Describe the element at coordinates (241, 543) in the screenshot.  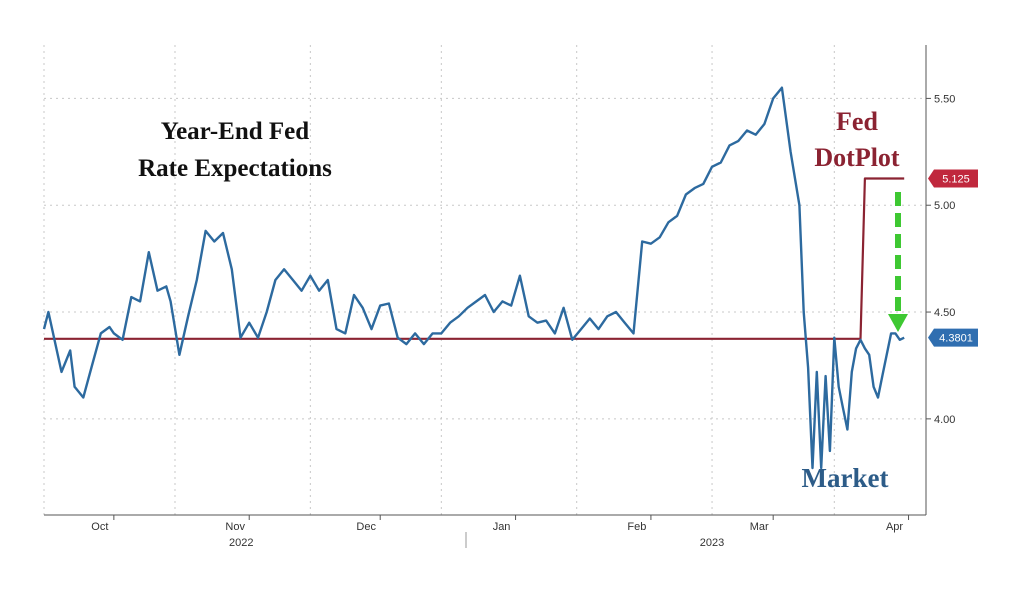
I see `x-year-label: 2022` at that location.